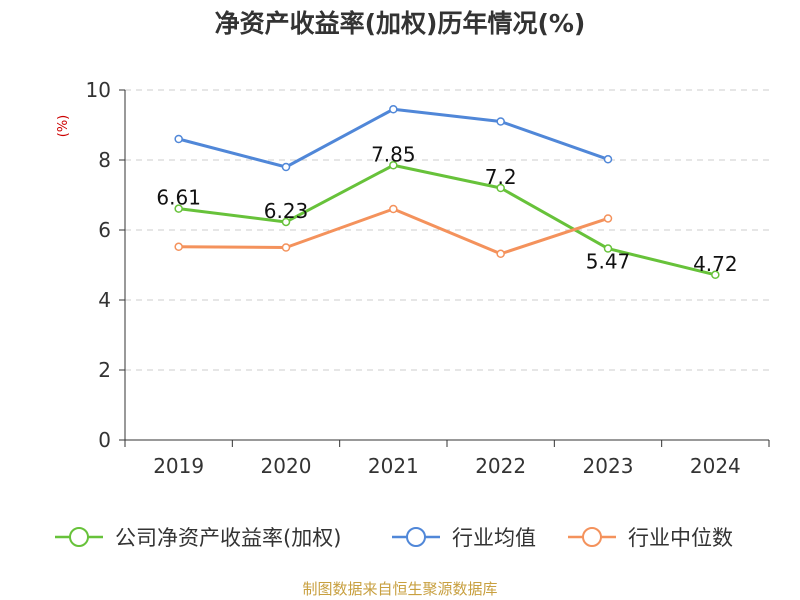 This screenshot has height=600, width=800. What do you see at coordinates (494, 538) in the screenshot?
I see `legend-label: 行业均值` at bounding box center [494, 538].